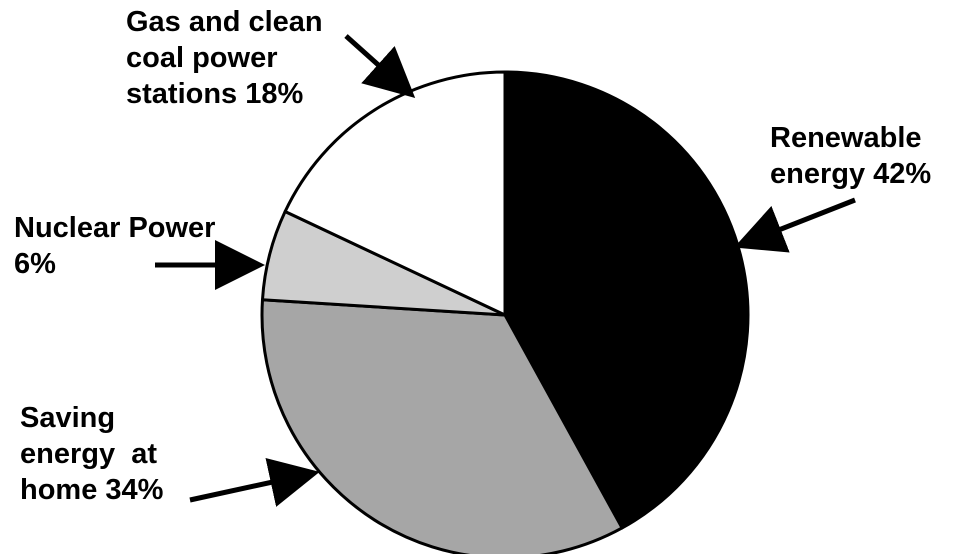  Describe the element at coordinates (851, 156) in the screenshot. I see `slice-label-renewable: Renewable energy 42%` at that location.